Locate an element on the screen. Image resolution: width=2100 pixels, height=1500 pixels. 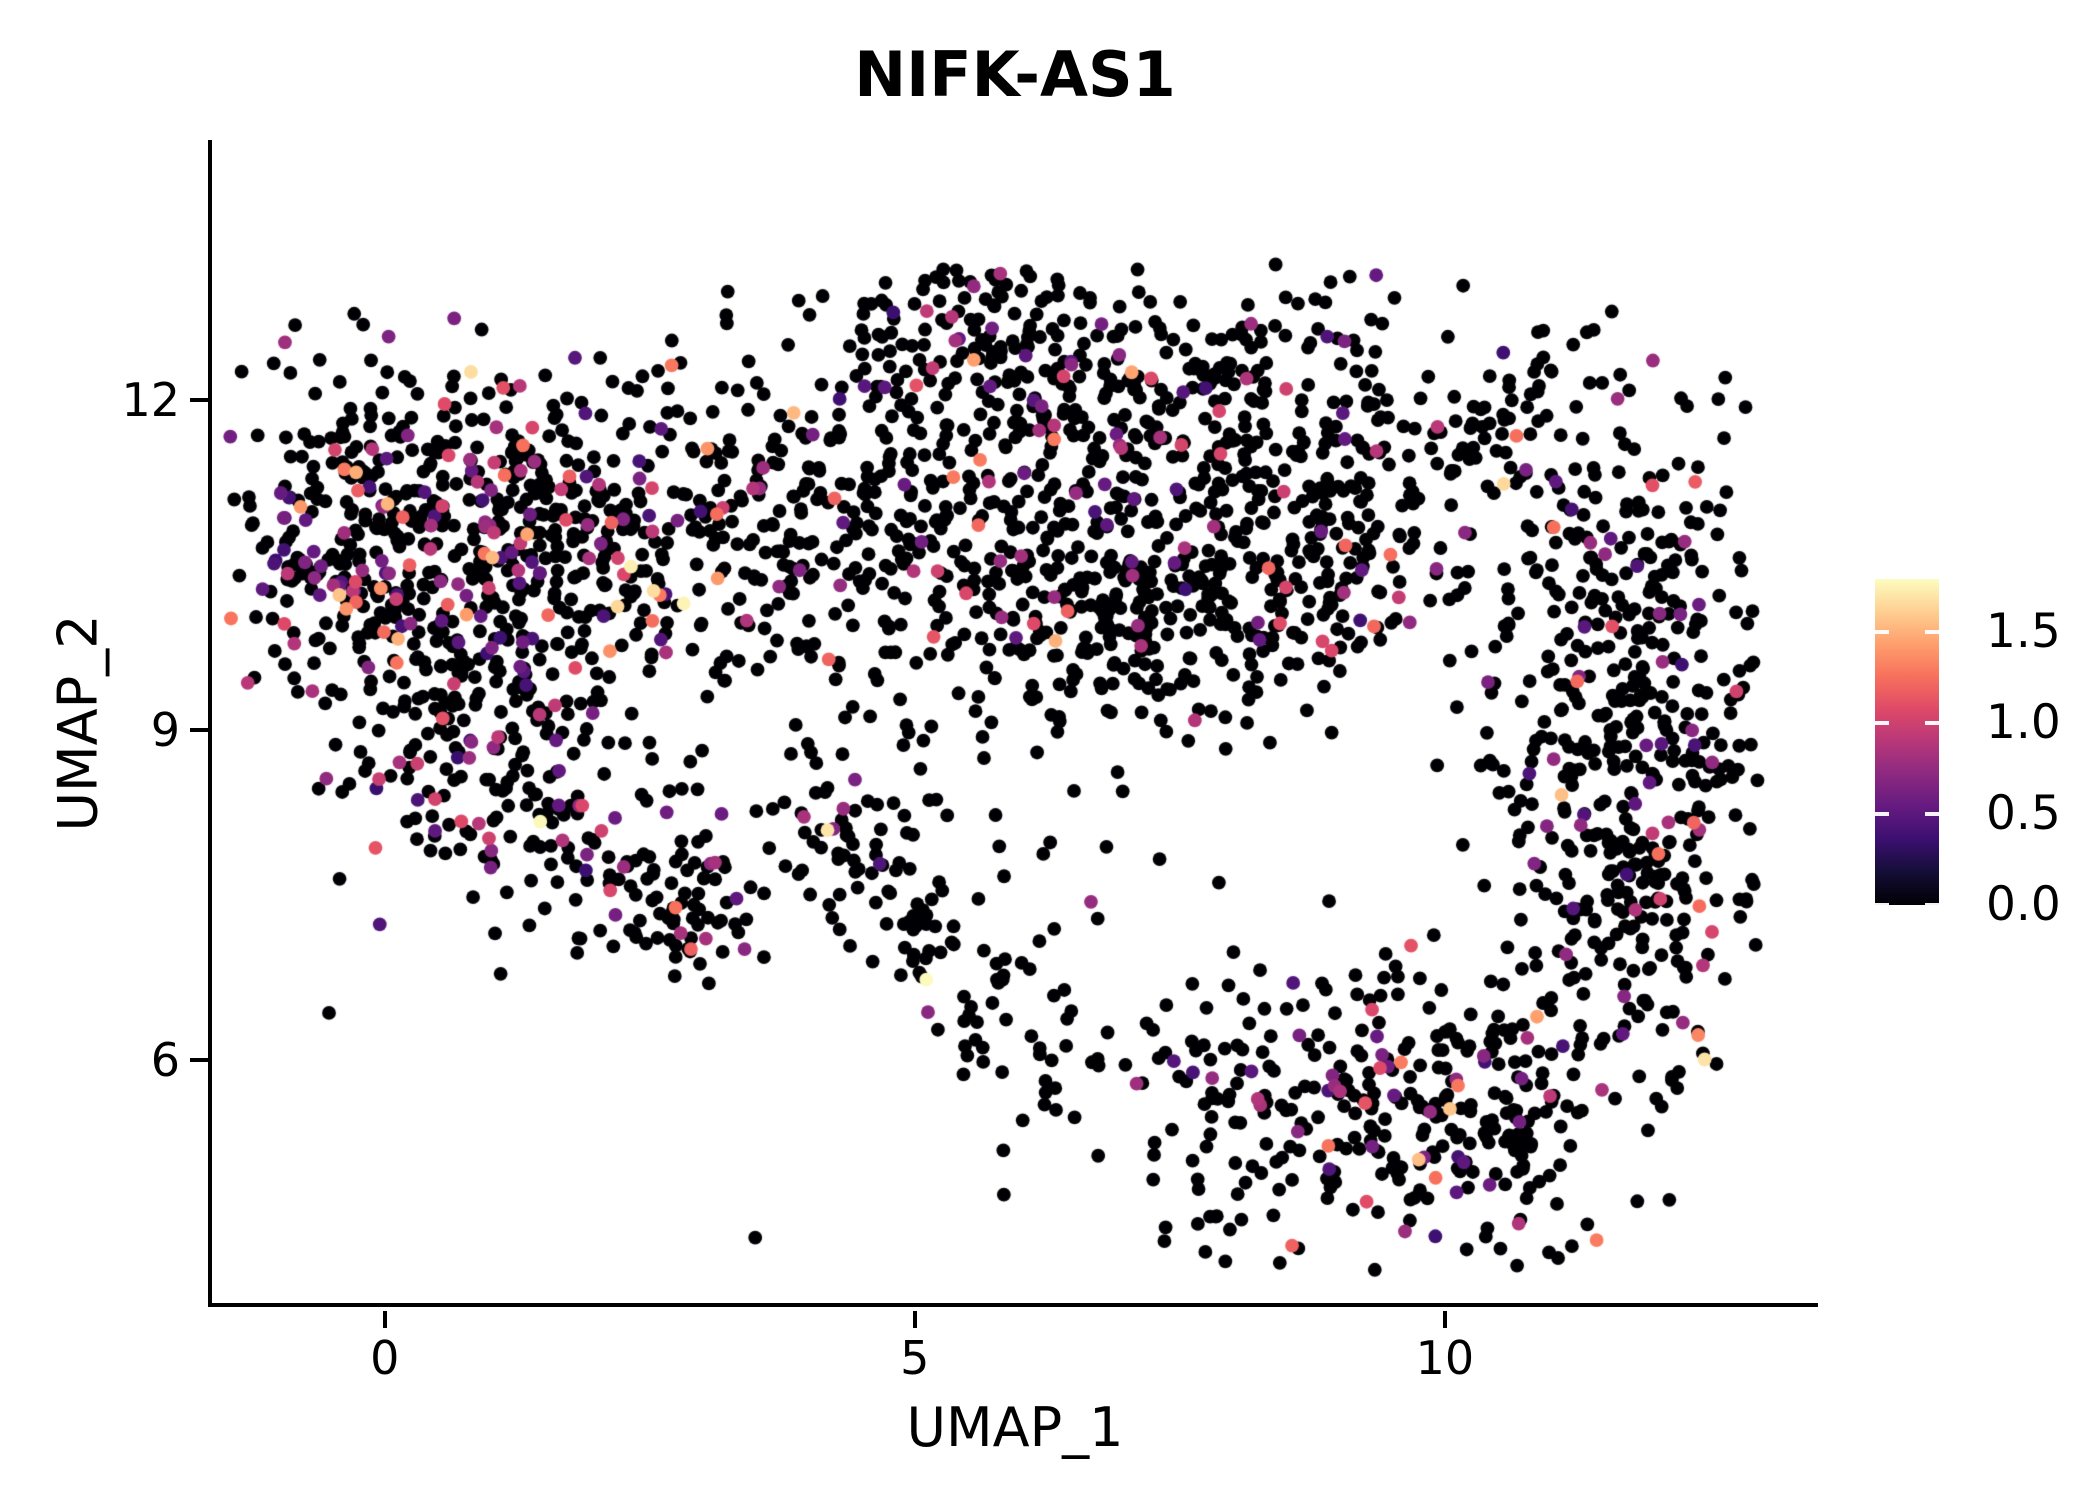
colorbar-tick-label: 0.5 is located at coordinates (2023, 813).